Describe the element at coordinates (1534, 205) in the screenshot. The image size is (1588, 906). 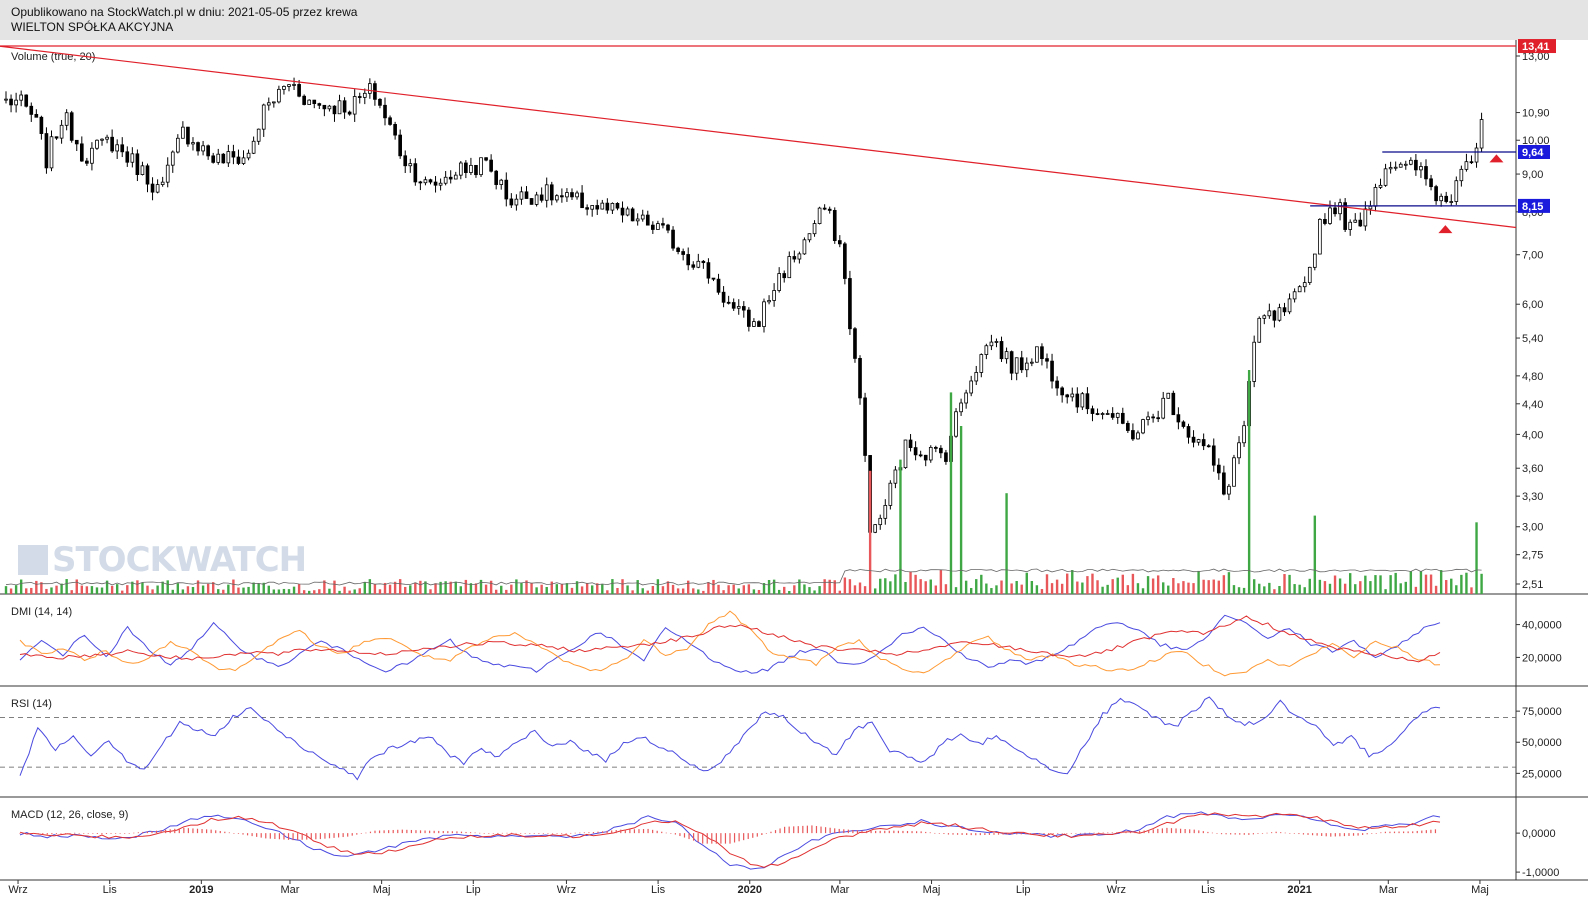
I see `price-flag` at that location.